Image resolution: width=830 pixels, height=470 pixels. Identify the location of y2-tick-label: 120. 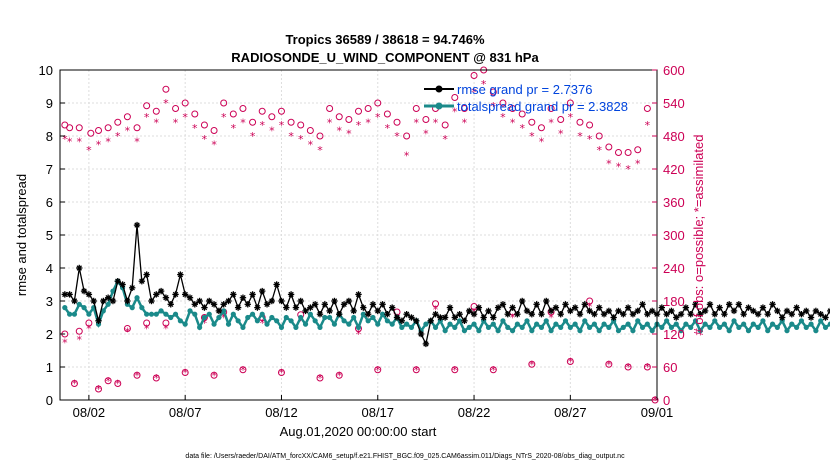
(674, 334).